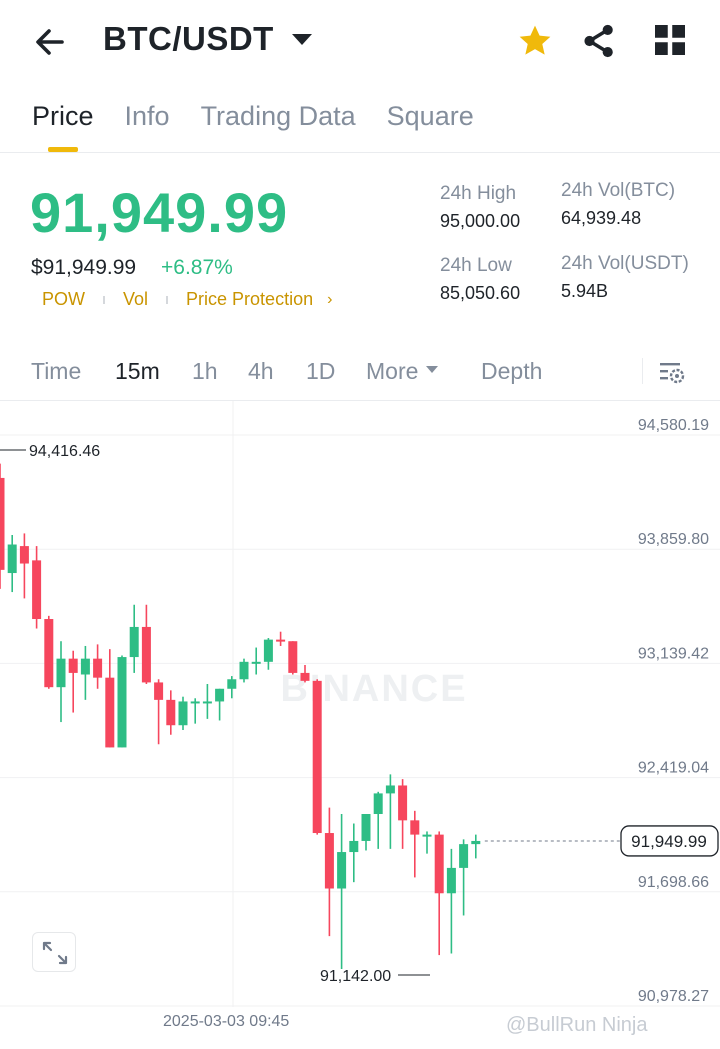 The height and width of the screenshot is (1049, 720). I want to click on chevron-right-icon: ›, so click(330, 299).